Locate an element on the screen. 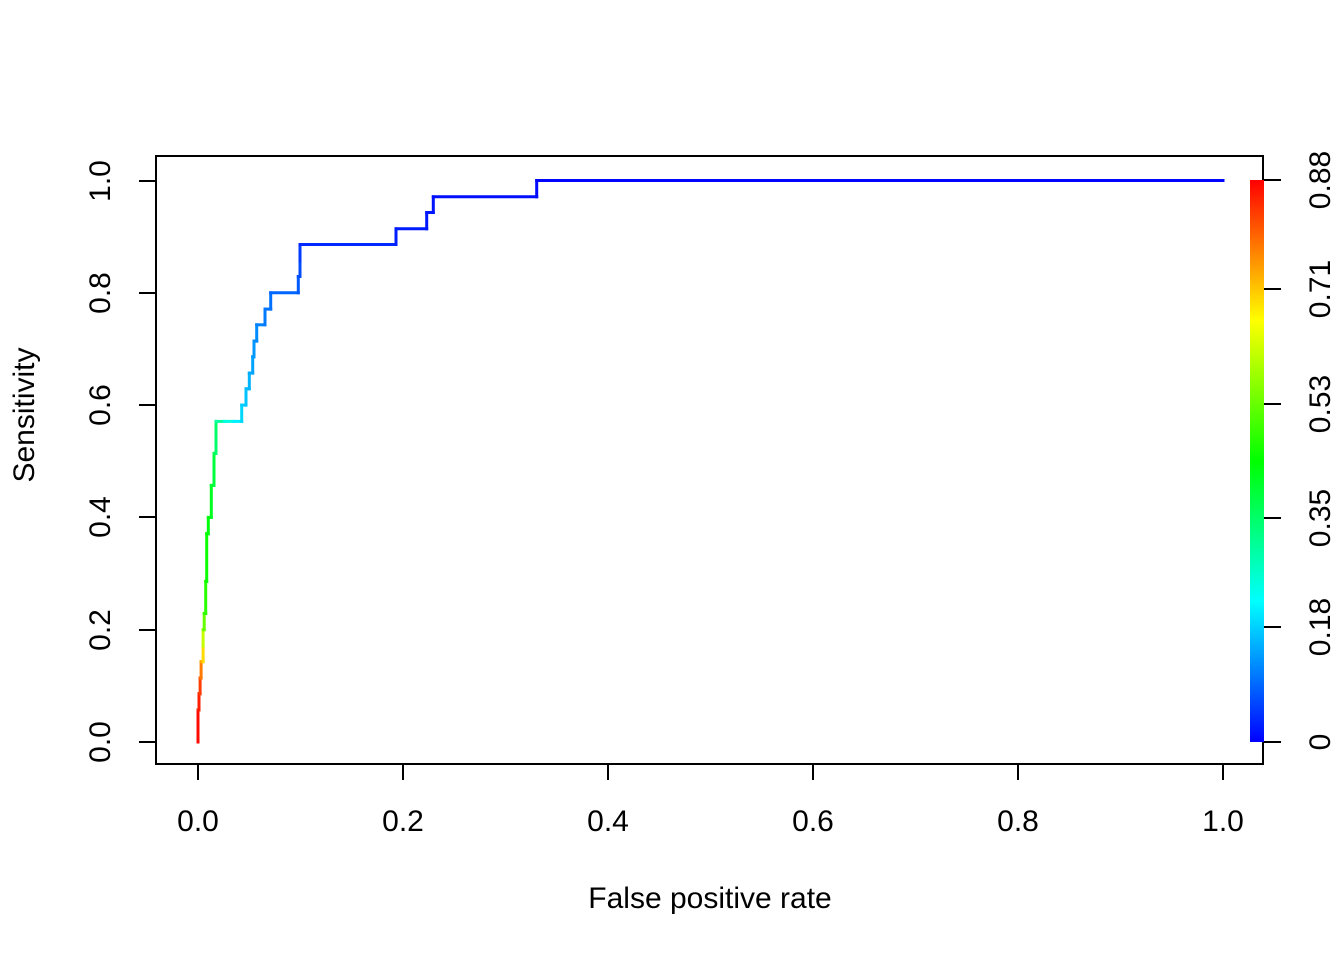  x-axis-tick-label: 1.0 is located at coordinates (1223, 821).